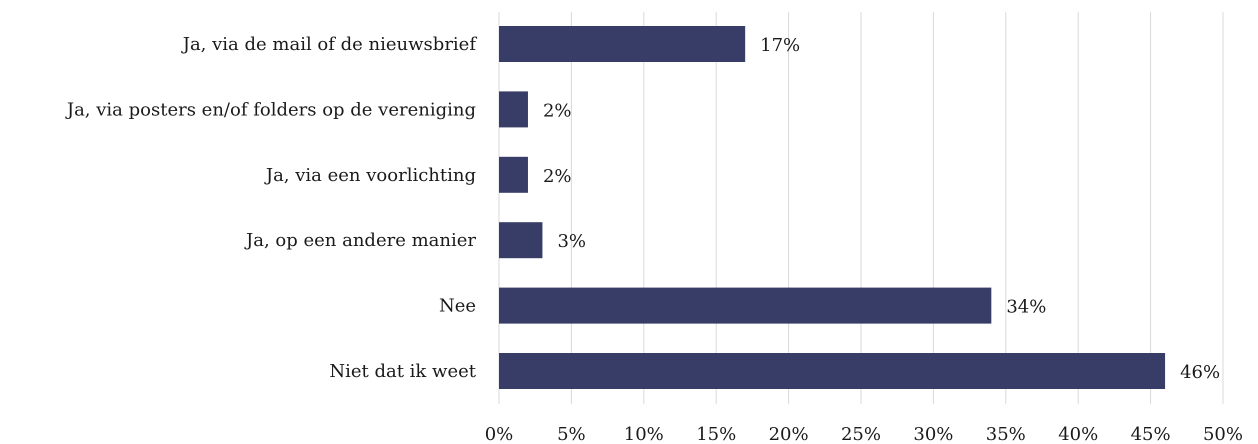  Describe the element at coordinates (1026, 307) in the screenshot. I see `data-label: 34%` at that location.